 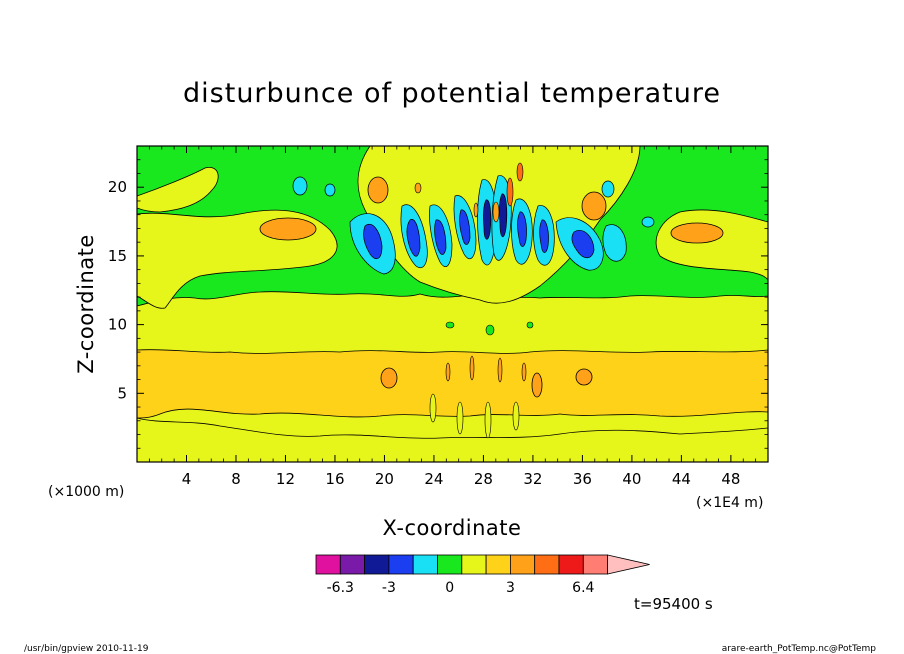 I want to click on x-axis-title: X-coordinate, so click(x=452, y=528).